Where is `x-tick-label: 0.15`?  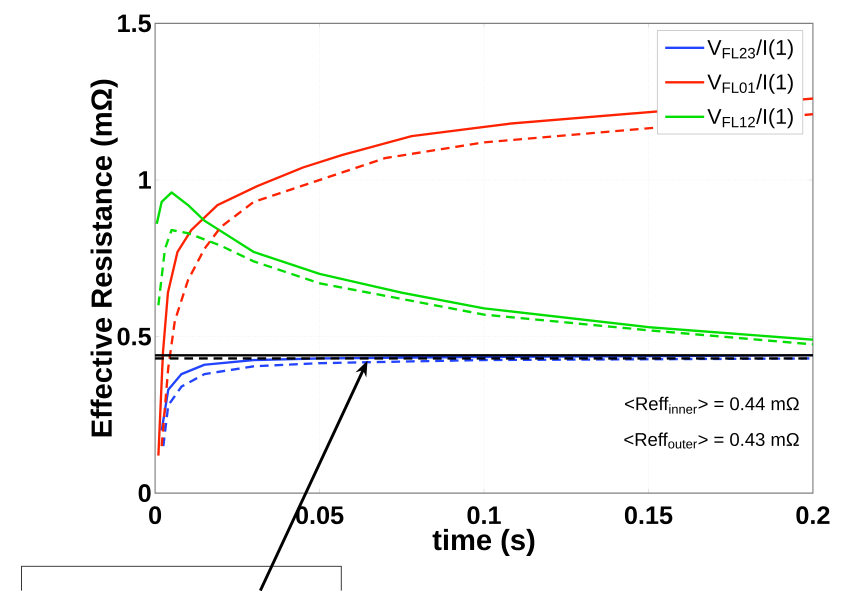 x-tick-label: 0.15 is located at coordinates (648, 515).